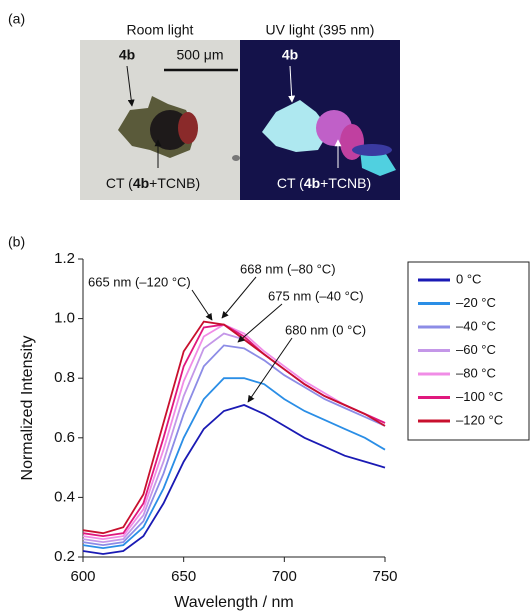  What do you see at coordinates (139, 281) in the screenshot?
I see `peak-annotation: 665 nm (–120 °C)` at bounding box center [139, 281].